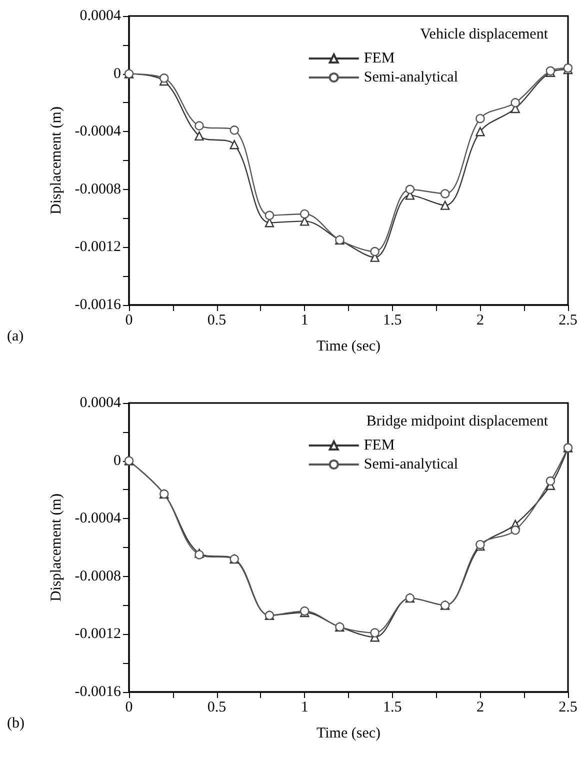  I want to click on text: (b), so click(15, 724).